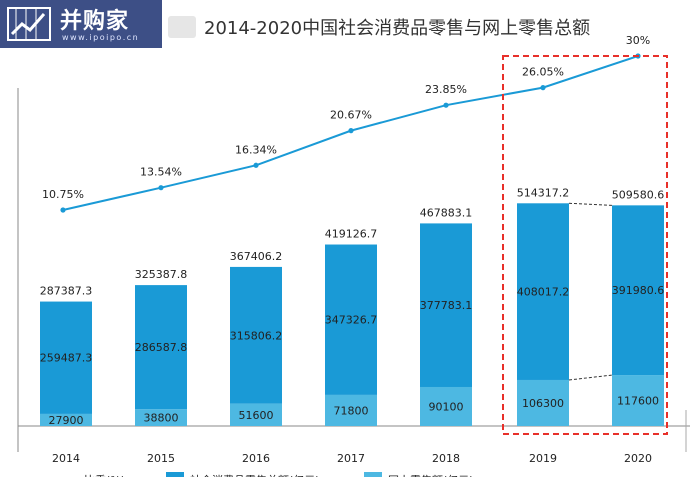 The height and width of the screenshot is (477, 696). I want to click on online-bar-2016, so click(256, 414).